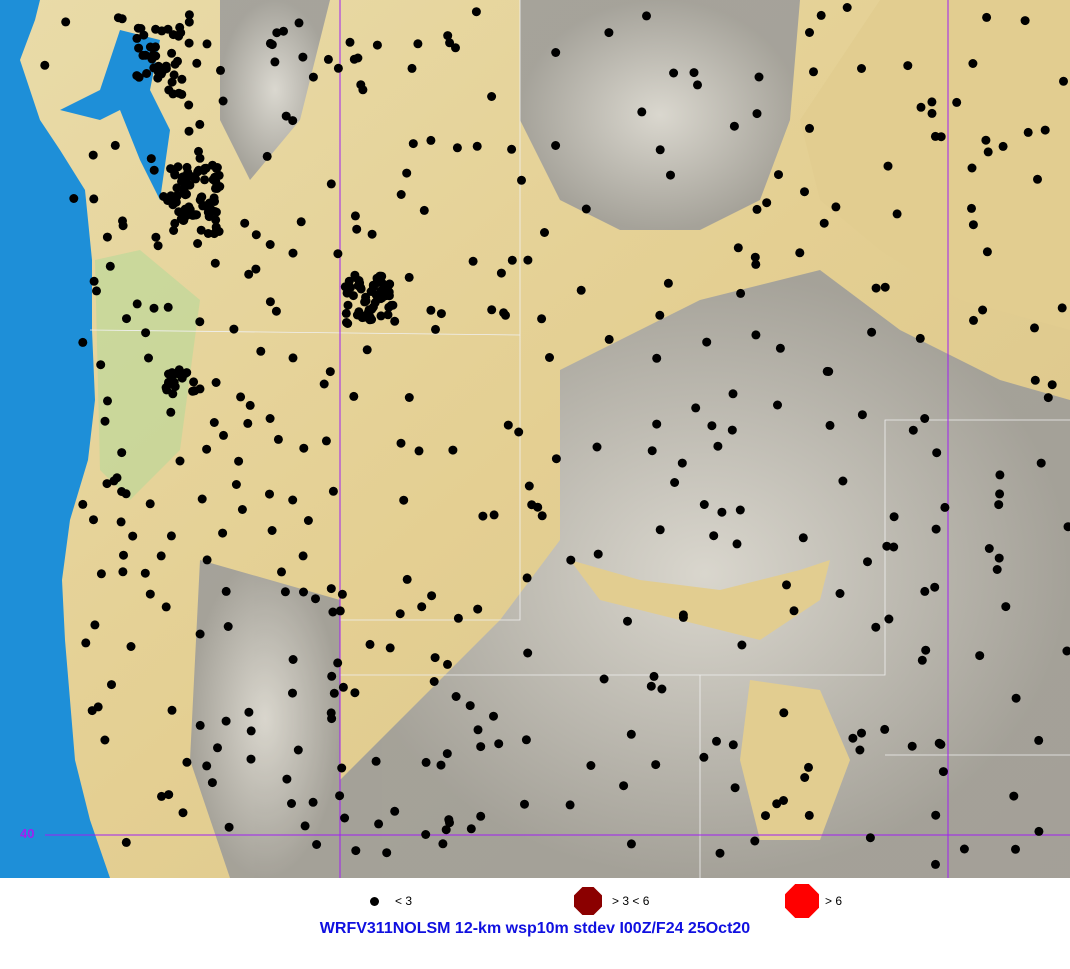 The width and height of the screenshot is (1070, 969). I want to click on octagon-icon, so click(802, 901).